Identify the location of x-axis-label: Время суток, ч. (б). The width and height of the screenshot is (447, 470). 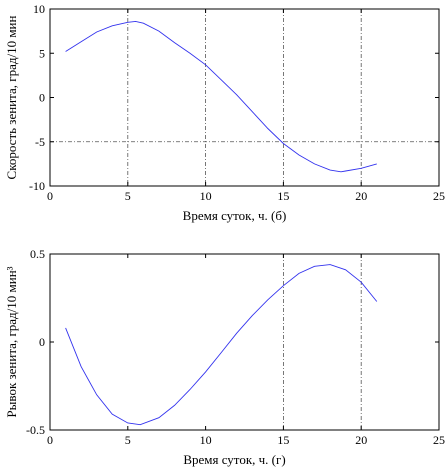
(235, 215).